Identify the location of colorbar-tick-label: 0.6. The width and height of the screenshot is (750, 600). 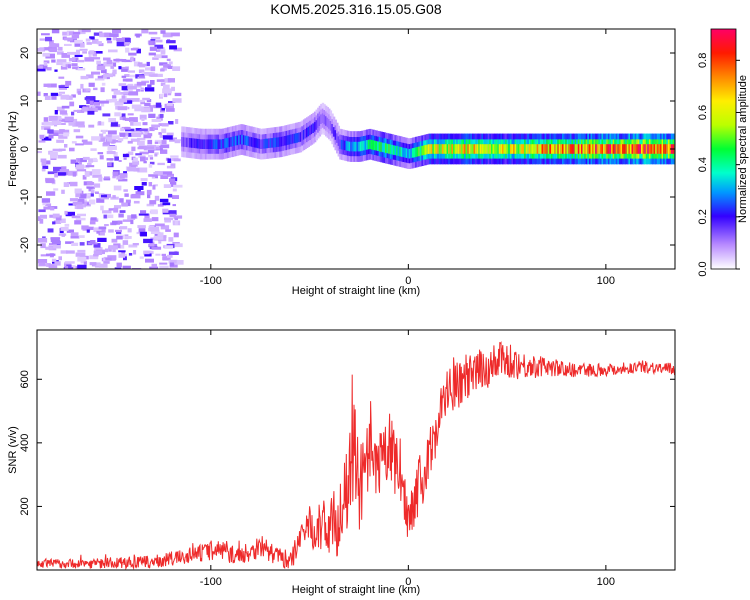
(703, 112).